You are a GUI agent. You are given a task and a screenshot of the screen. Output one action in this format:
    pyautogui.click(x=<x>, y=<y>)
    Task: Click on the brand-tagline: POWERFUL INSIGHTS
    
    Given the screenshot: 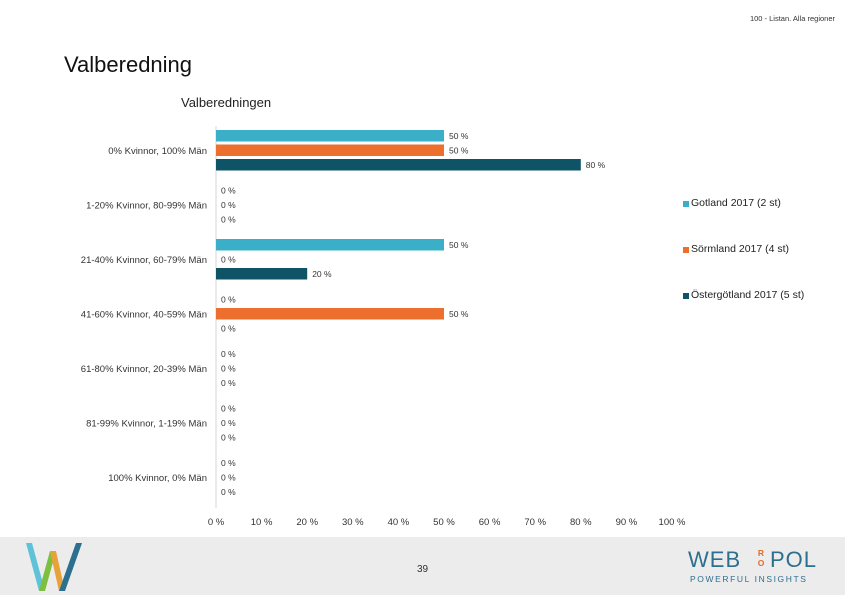 What is the action you would take?
    pyautogui.click(x=749, y=579)
    